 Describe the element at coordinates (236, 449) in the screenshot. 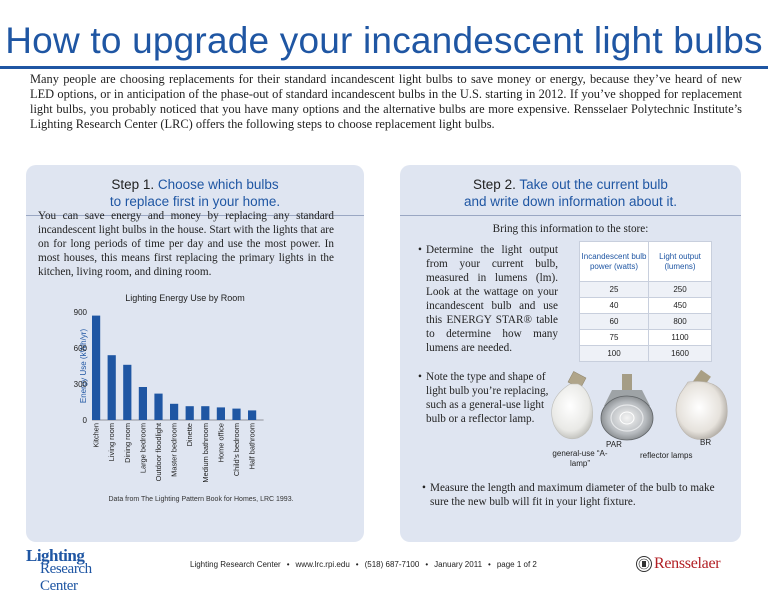

I see `chart-category-label: Child's bedroom` at that location.